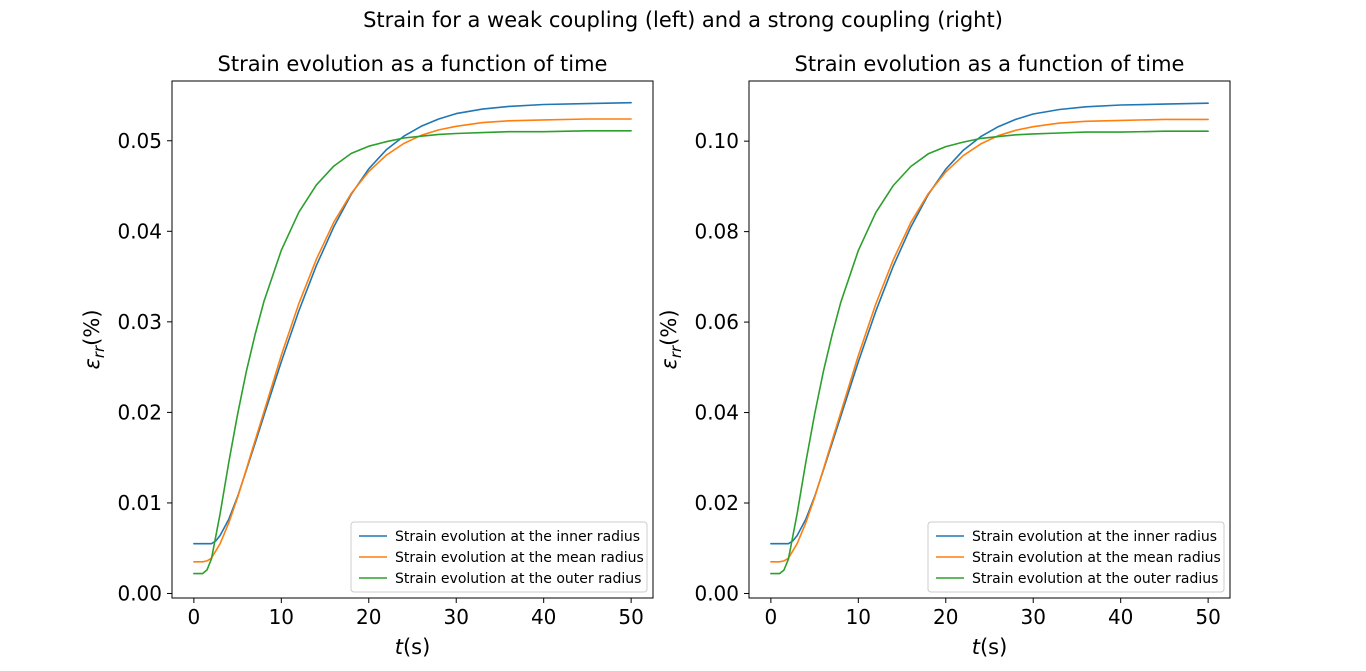  Describe the element at coordinates (716, 141) in the screenshot. I see `y-tick-label: 0.10` at that location.